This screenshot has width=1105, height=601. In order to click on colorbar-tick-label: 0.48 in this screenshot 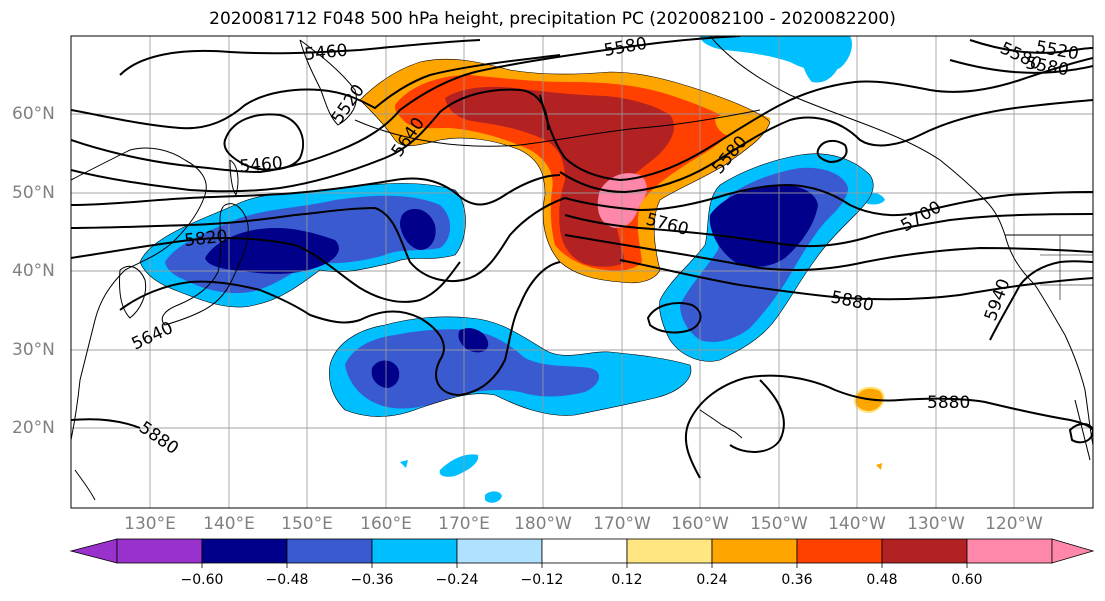, I will do `click(882, 580)`.